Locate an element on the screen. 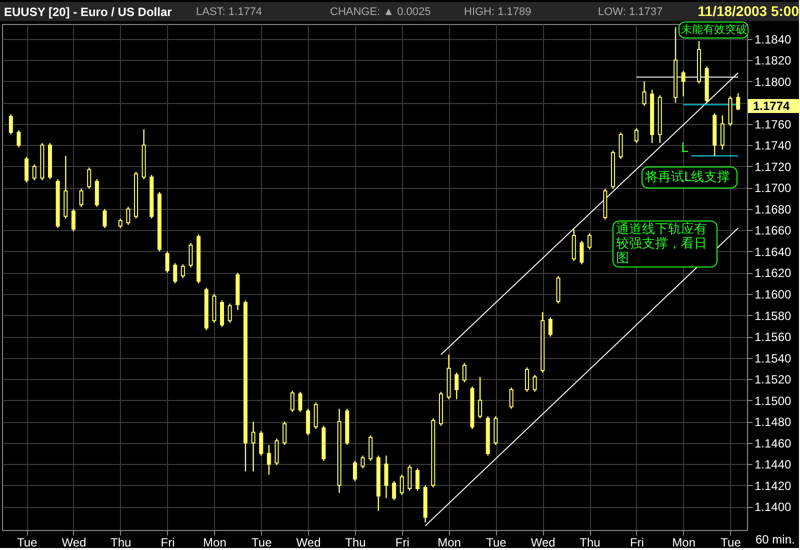  y-tick-label: 1.1560 is located at coordinates (773, 337).